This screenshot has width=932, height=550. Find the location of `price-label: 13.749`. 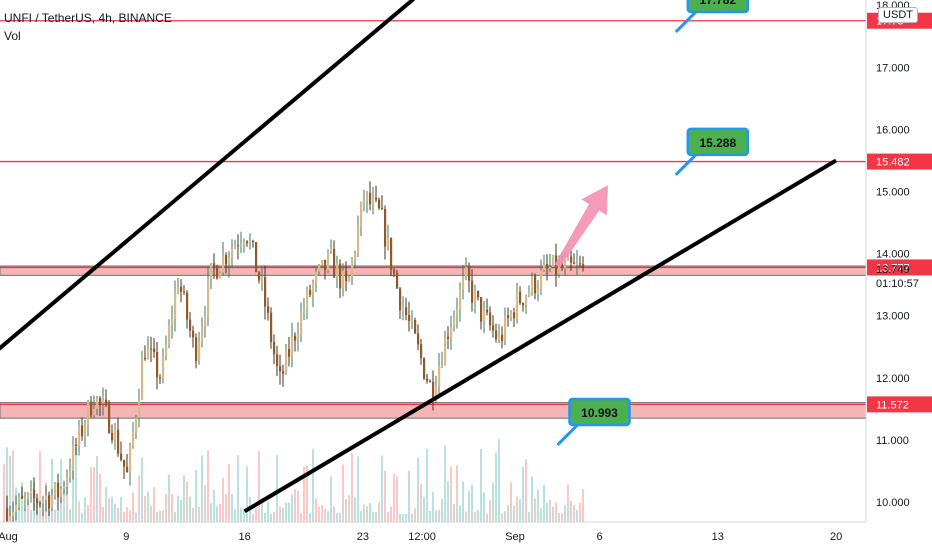

price-label: 13.749 is located at coordinates (893, 270).